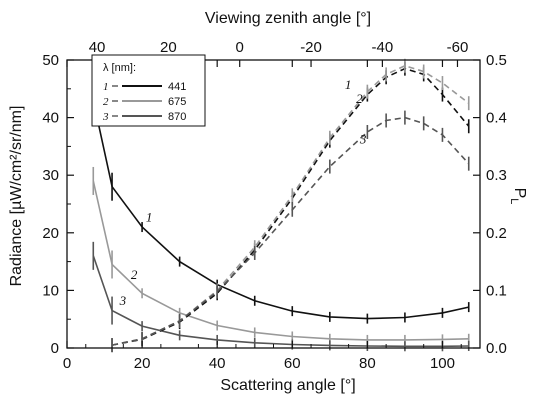 This screenshot has height=401, width=535. What do you see at coordinates (67, 363) in the screenshot?
I see `x-tick-label: 0` at bounding box center [67, 363].